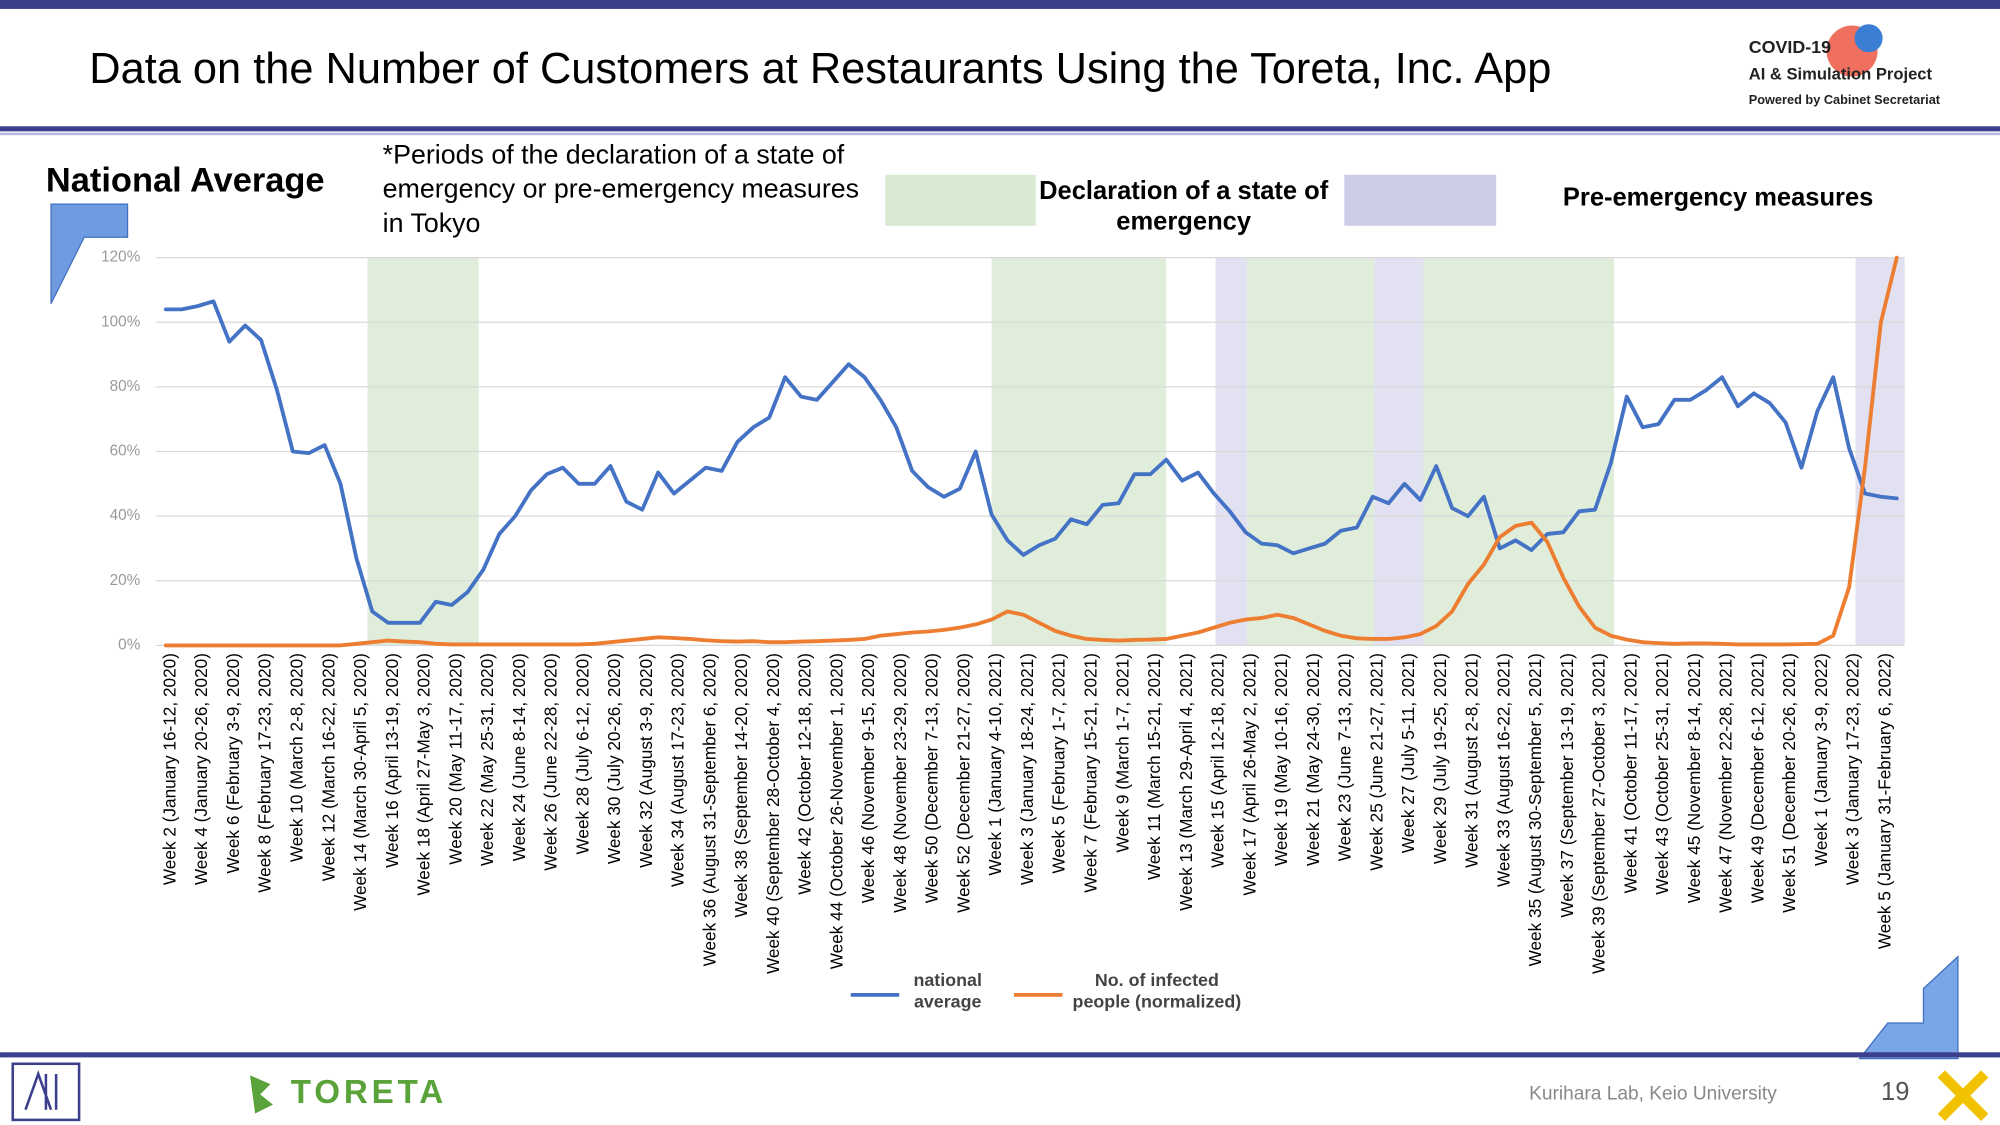 Image resolution: width=2000 pixels, height=1125 pixels. I want to click on x-tick-label: Week 30 (July 20-26, 2020), so click(614, 758).